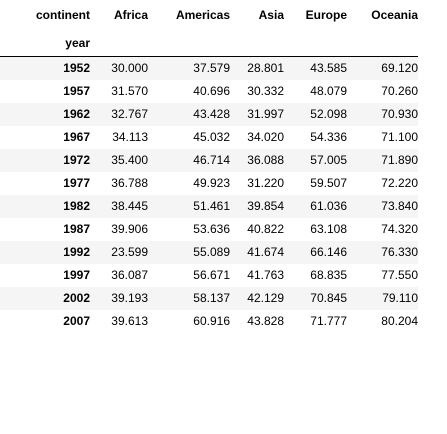 Image resolution: width=447 pixels, height=434 pixels. I want to click on table-row: 1977 36.788 49.923 31.220 59.507 72.220, so click(209, 183).